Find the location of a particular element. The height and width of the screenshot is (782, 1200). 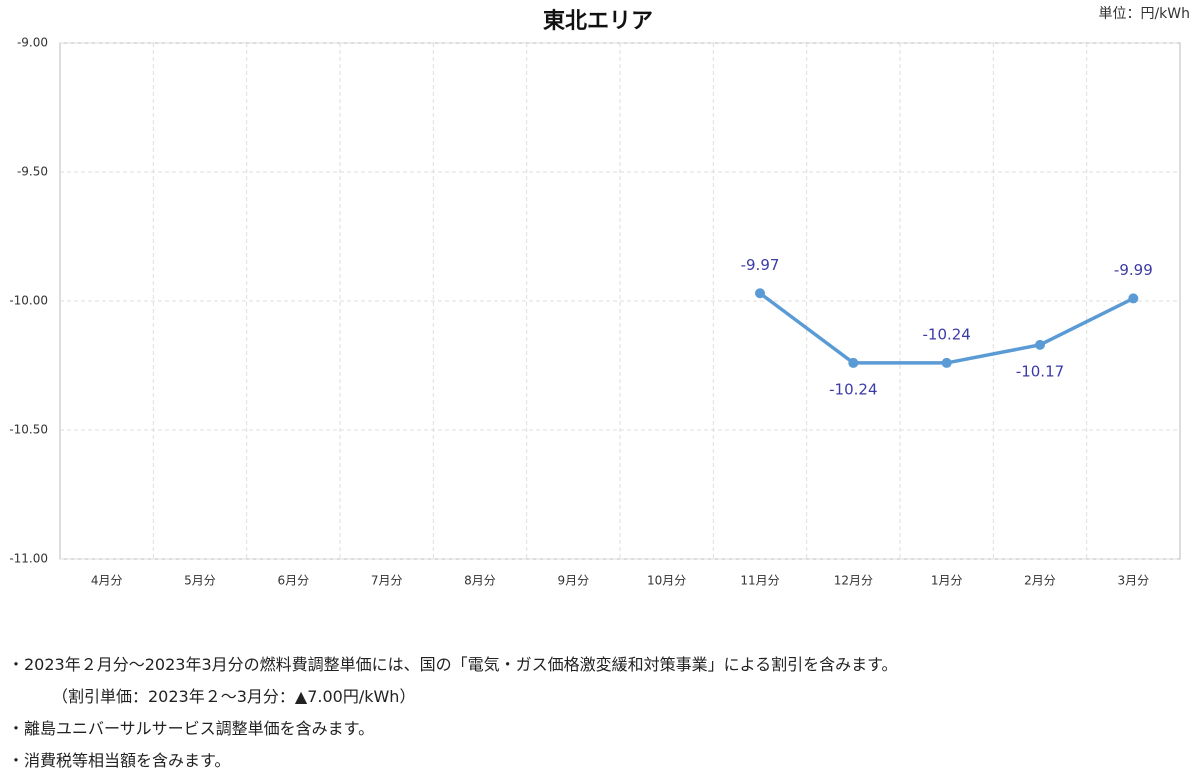

x-tick-label: 6月分 is located at coordinates (294, 581).